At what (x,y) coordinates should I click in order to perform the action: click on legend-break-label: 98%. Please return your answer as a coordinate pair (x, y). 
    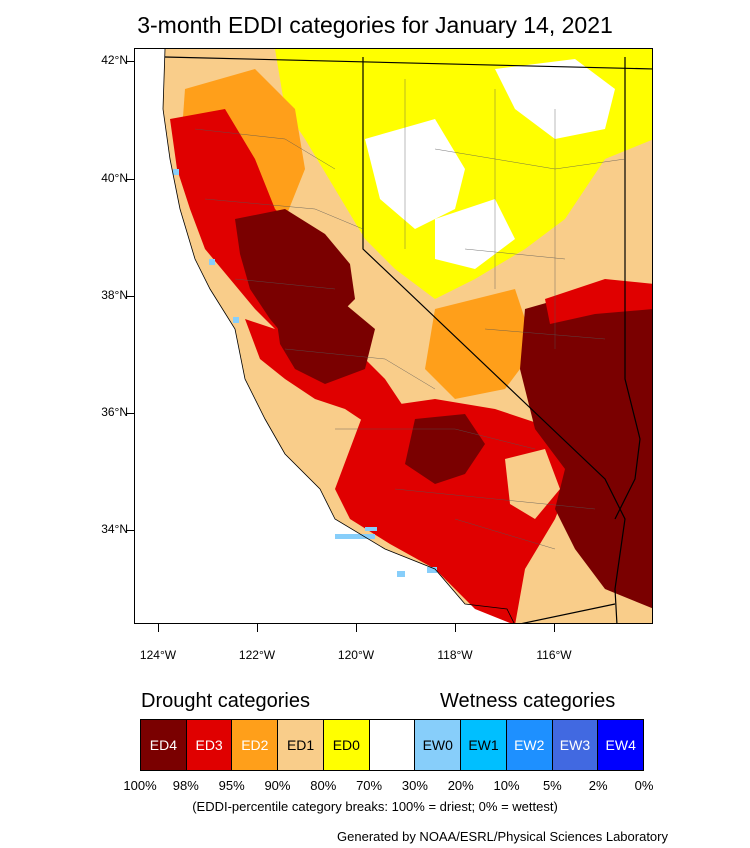
    Looking at the image, I should click on (185, 785).